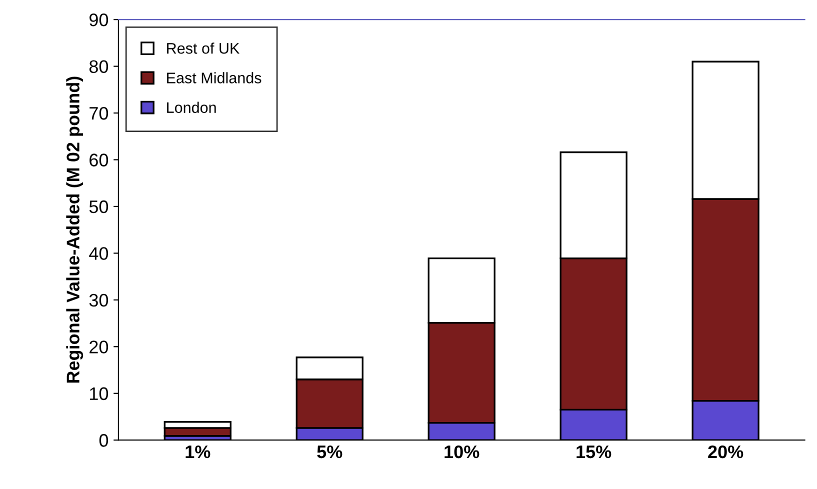 This screenshot has width=817, height=489. What do you see at coordinates (726, 451) in the screenshot?
I see `x-tick-label: 20%` at bounding box center [726, 451].